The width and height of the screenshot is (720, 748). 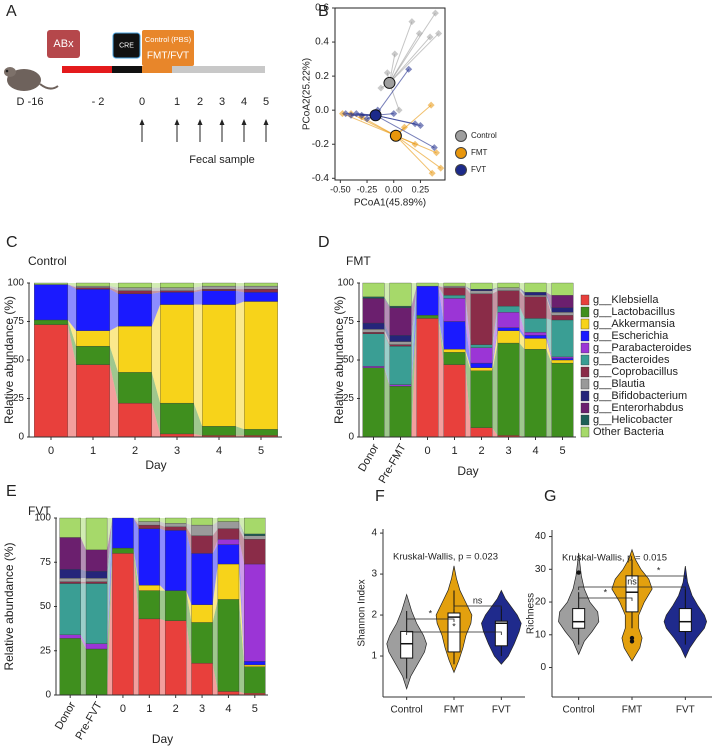 I want to click on legend-label: g__Coprobacillus, so click(x=635, y=372).